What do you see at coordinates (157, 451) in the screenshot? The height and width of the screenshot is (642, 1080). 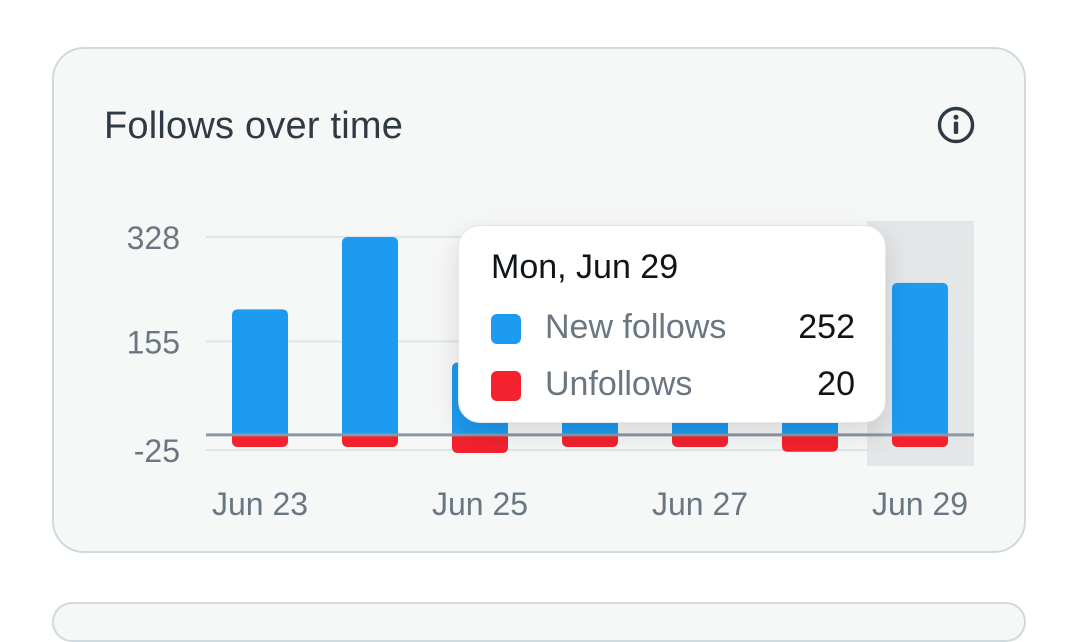 I see `y-tick-label: -25` at bounding box center [157, 451].